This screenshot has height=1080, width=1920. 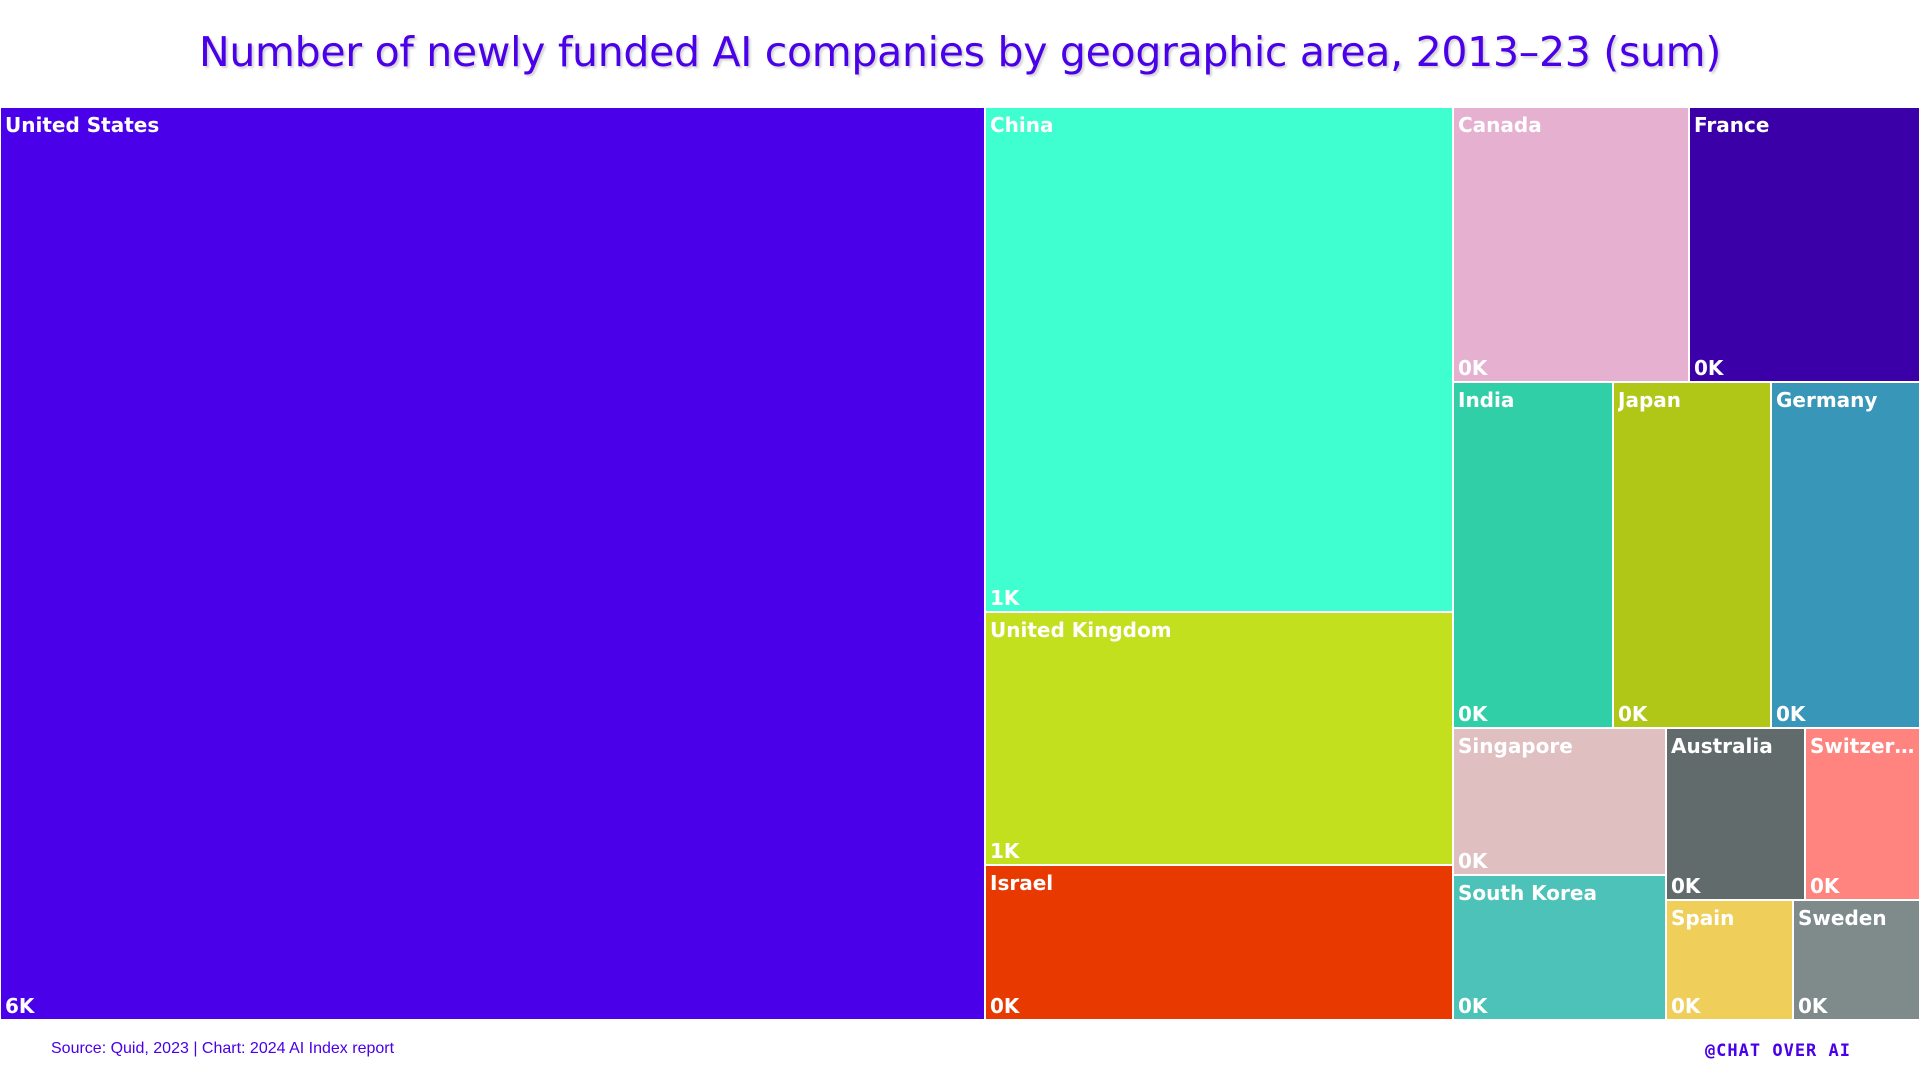 I want to click on tile-label: India, so click(x=1486, y=400).